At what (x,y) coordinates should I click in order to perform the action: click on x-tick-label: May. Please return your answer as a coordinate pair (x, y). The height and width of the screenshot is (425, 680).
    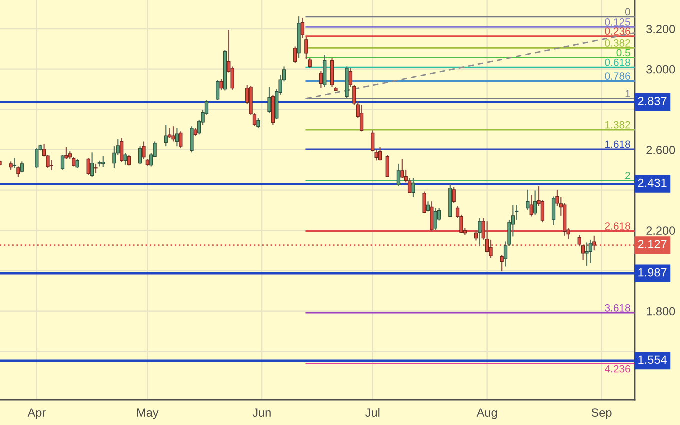
    Looking at the image, I should click on (148, 414).